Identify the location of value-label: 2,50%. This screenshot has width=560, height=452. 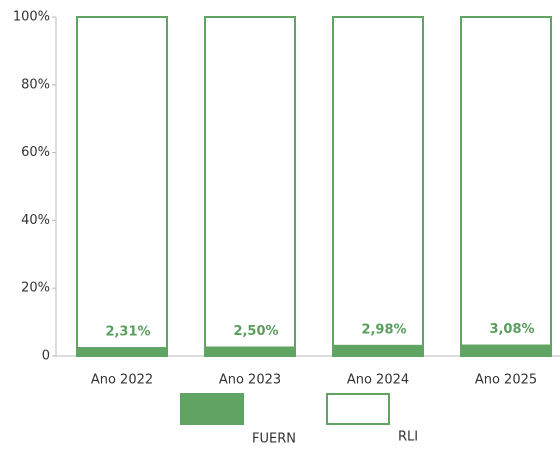
(255, 331).